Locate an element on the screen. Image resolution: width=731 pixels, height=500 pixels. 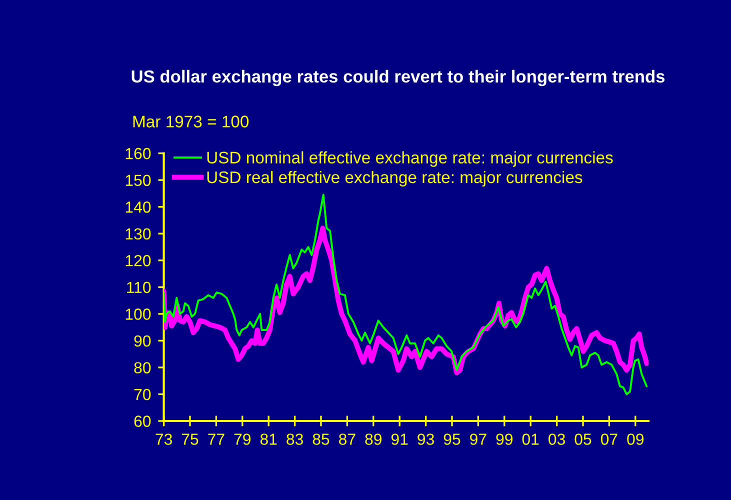
x-tick-label: 77 is located at coordinates (216, 439).